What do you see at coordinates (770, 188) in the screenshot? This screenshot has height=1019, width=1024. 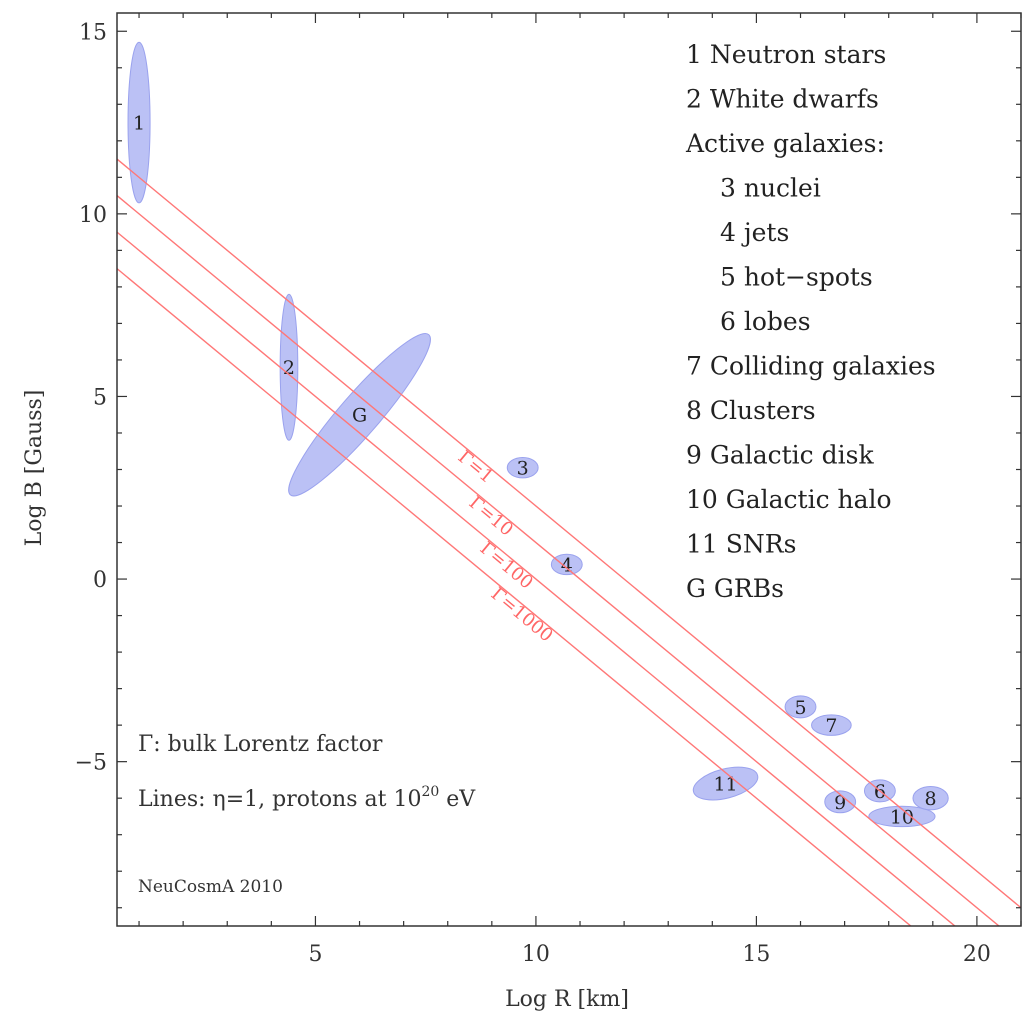 I see `legend-item: 3 nuclei` at bounding box center [770, 188].